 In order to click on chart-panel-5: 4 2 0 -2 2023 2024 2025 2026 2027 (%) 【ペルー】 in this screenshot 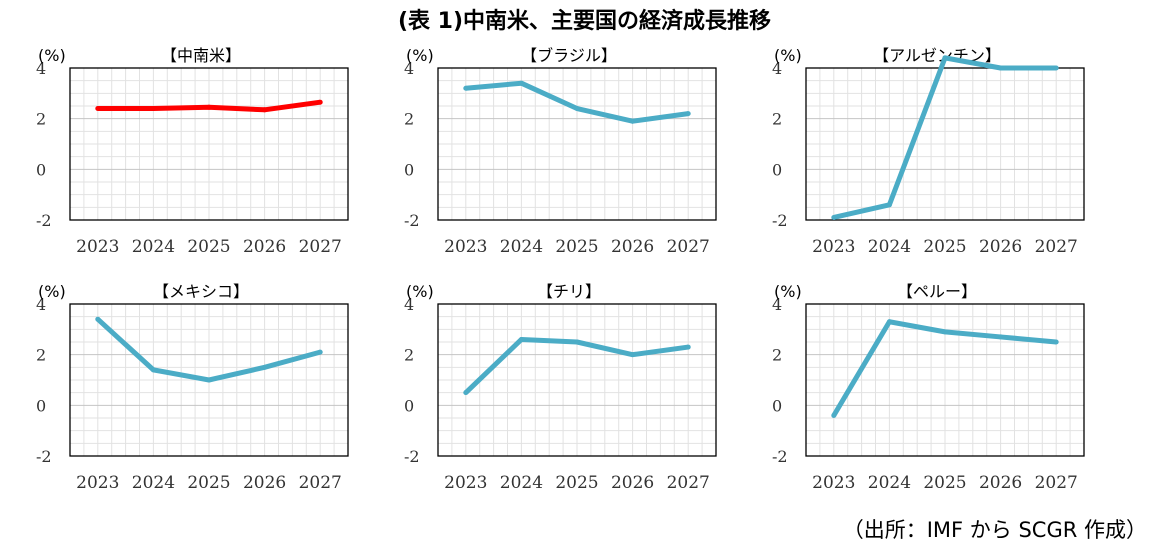, I will do `click(928, 387)`.